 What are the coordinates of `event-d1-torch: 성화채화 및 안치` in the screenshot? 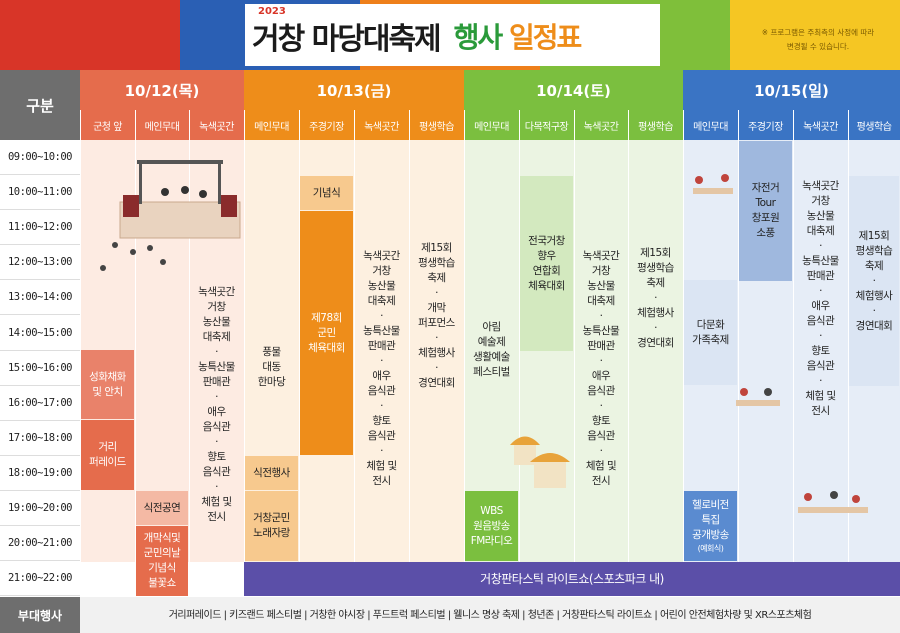 It's located at (107, 384).